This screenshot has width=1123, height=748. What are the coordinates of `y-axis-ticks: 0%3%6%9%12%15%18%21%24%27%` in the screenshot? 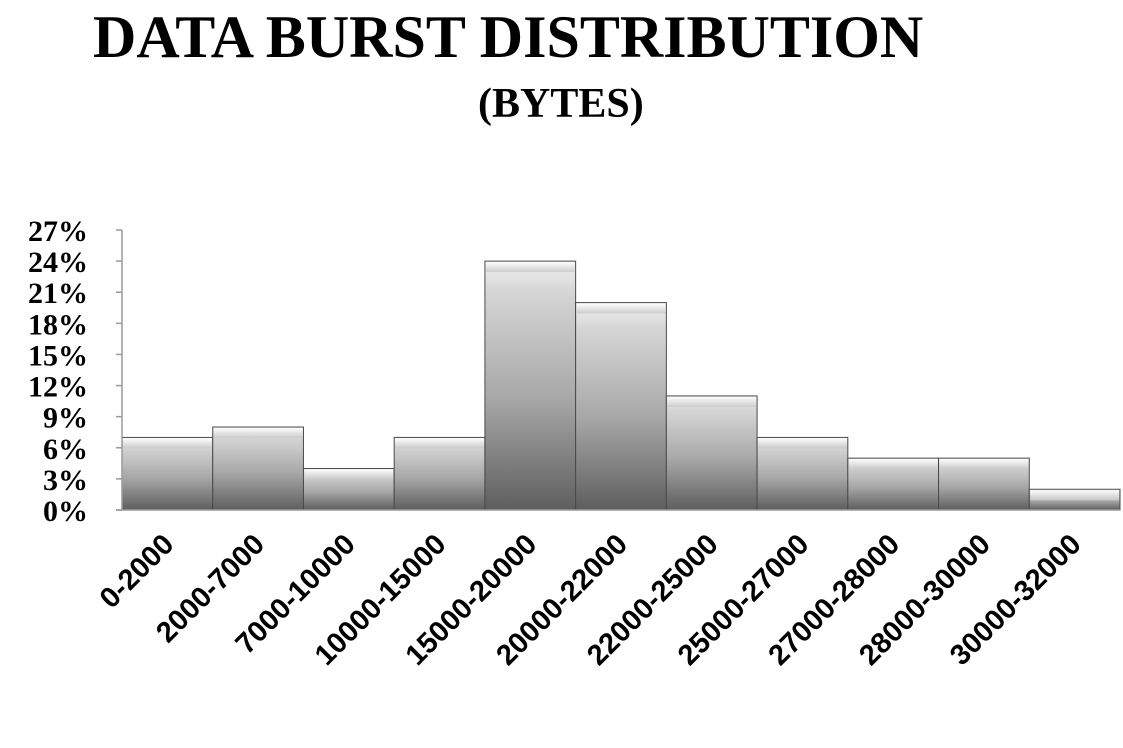 It's located at (75, 371).